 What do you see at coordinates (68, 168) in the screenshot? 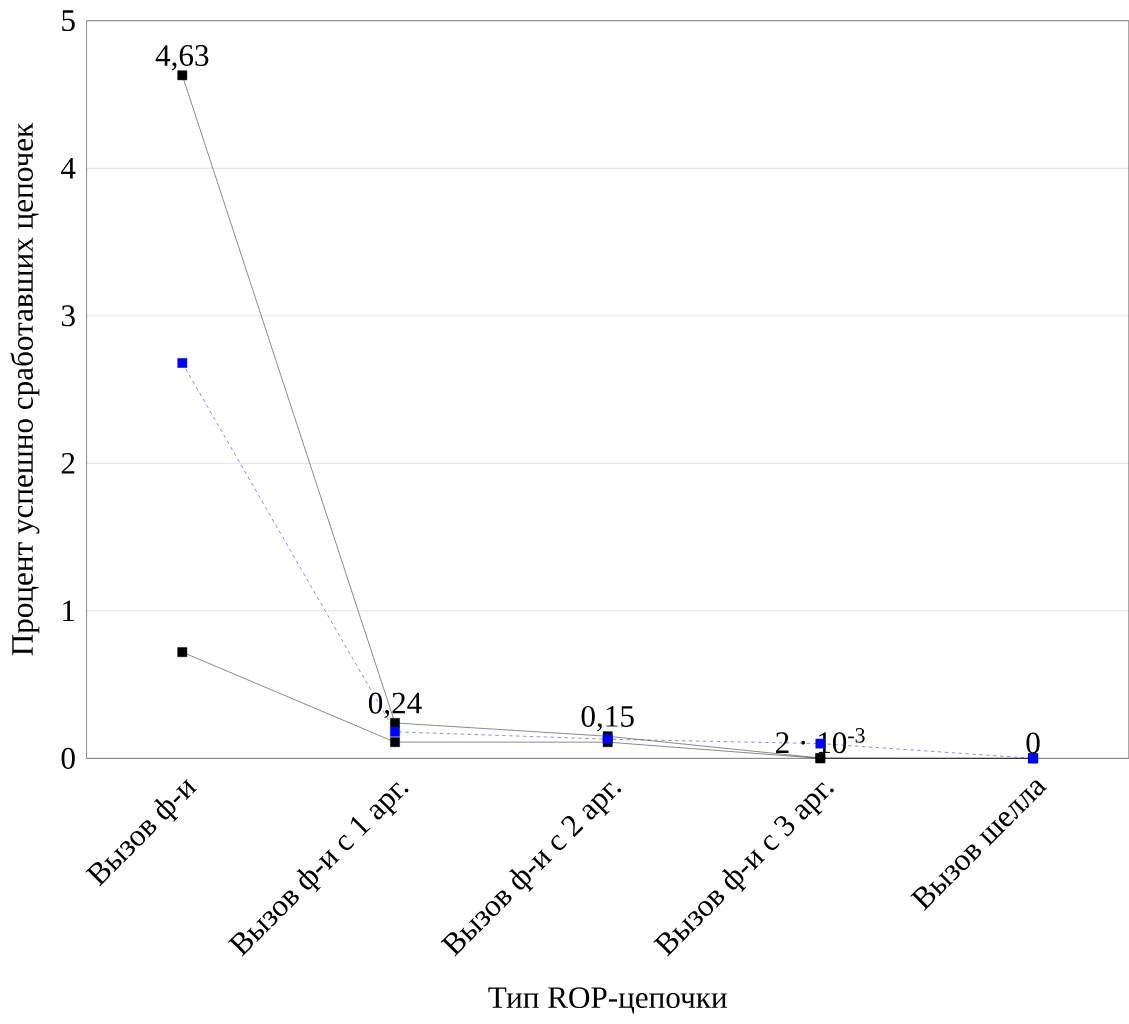
I see `y-tick-label: 4` at bounding box center [68, 168].